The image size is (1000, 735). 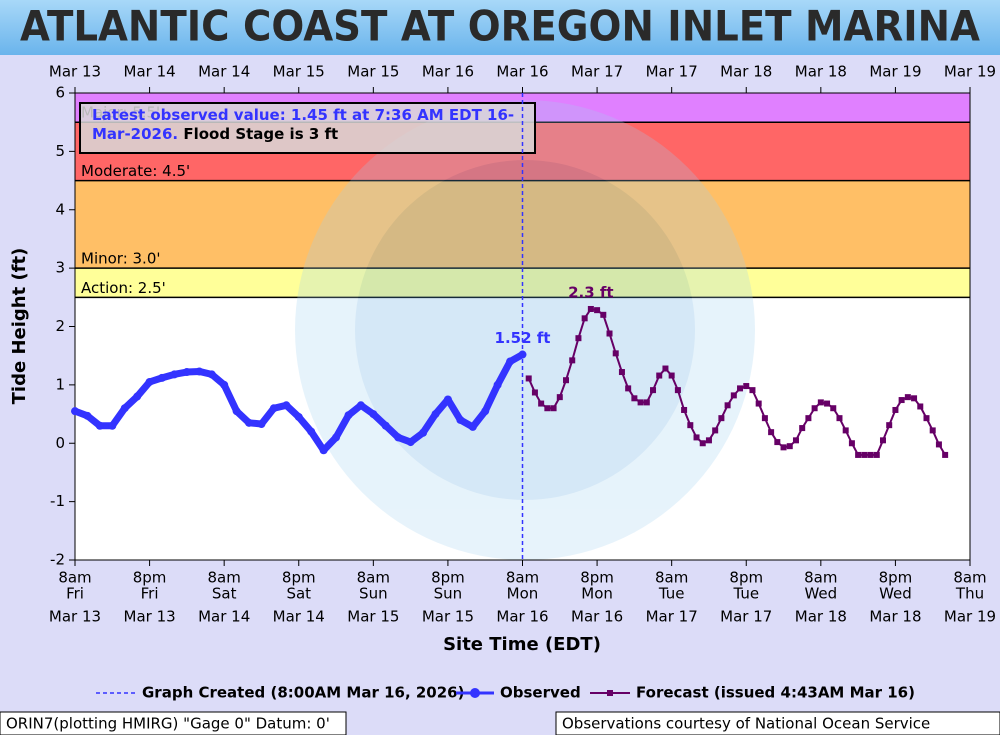 I want to click on x-tick-date: Mar 19, so click(x=970, y=617).